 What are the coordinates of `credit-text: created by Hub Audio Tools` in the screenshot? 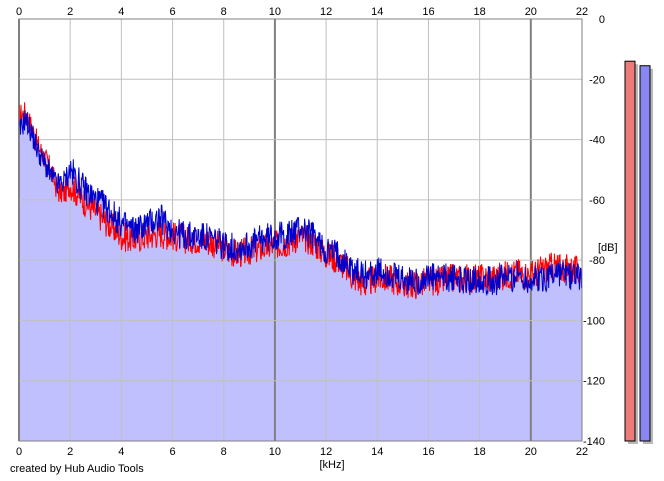 It's located at (77, 469).